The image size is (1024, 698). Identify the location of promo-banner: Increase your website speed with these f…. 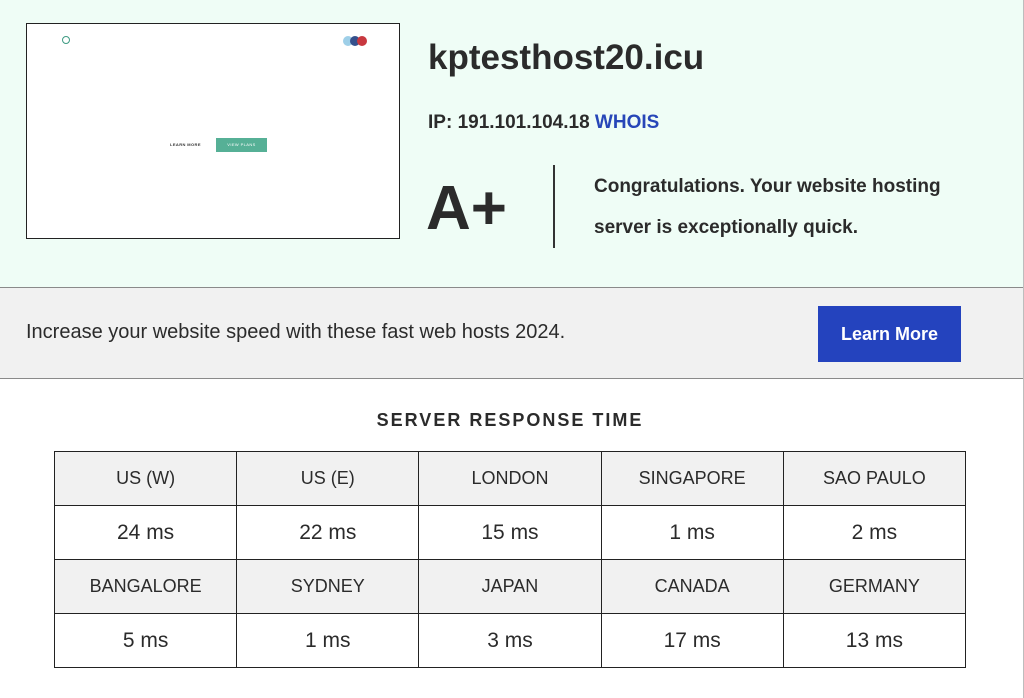
(511, 333).